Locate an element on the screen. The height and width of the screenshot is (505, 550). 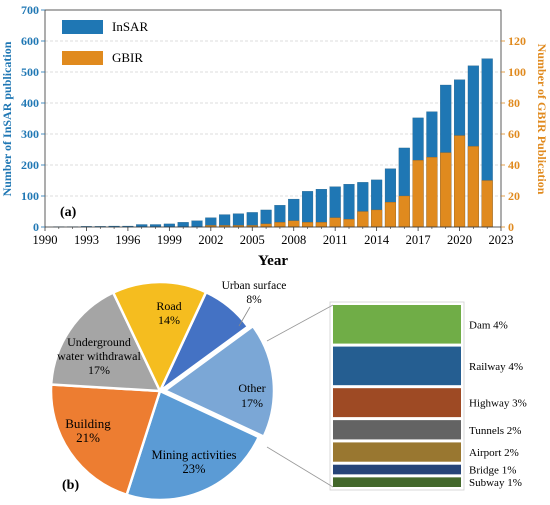
legend-label-insar: InSAR is located at coordinates (130, 26).